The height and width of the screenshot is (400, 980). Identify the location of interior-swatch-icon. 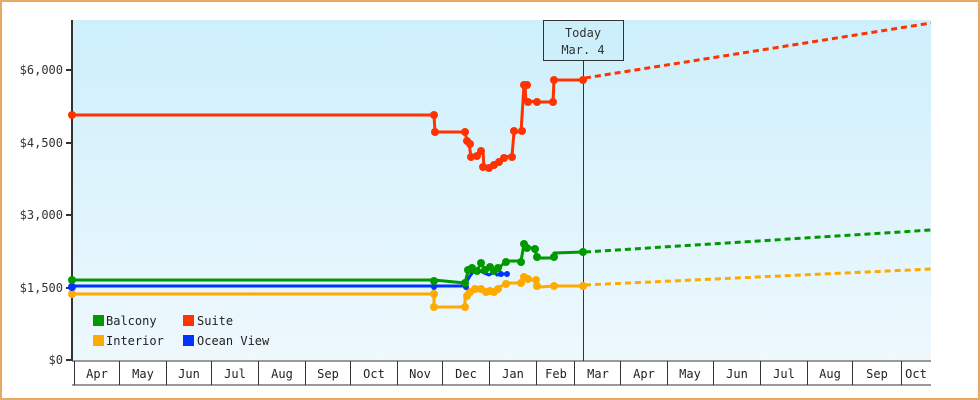
(98, 340).